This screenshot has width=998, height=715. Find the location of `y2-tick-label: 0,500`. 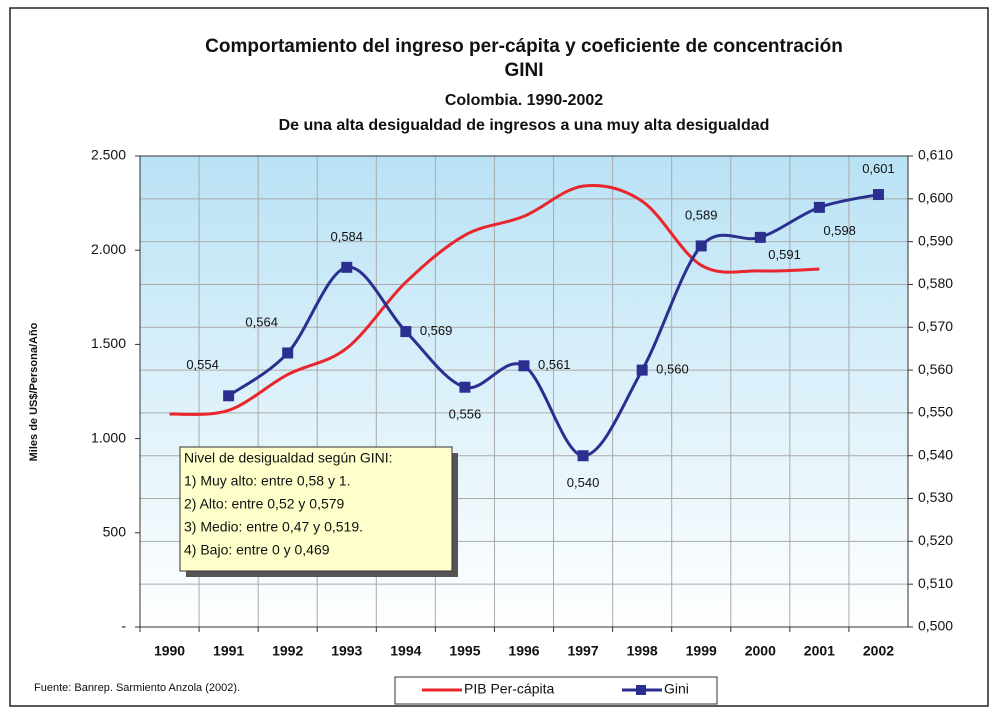

y2-tick-label: 0,500 is located at coordinates (935, 626).